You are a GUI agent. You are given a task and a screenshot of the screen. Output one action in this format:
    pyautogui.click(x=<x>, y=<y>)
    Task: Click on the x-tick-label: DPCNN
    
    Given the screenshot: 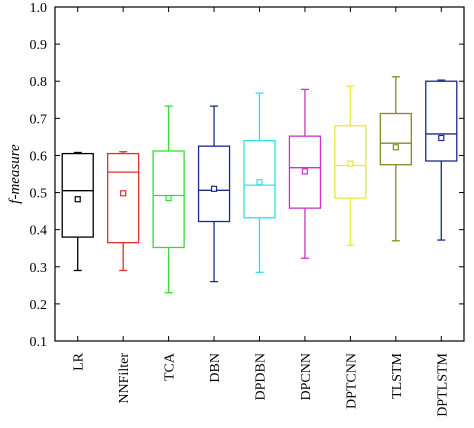 What is the action you would take?
    pyautogui.click(x=306, y=376)
    